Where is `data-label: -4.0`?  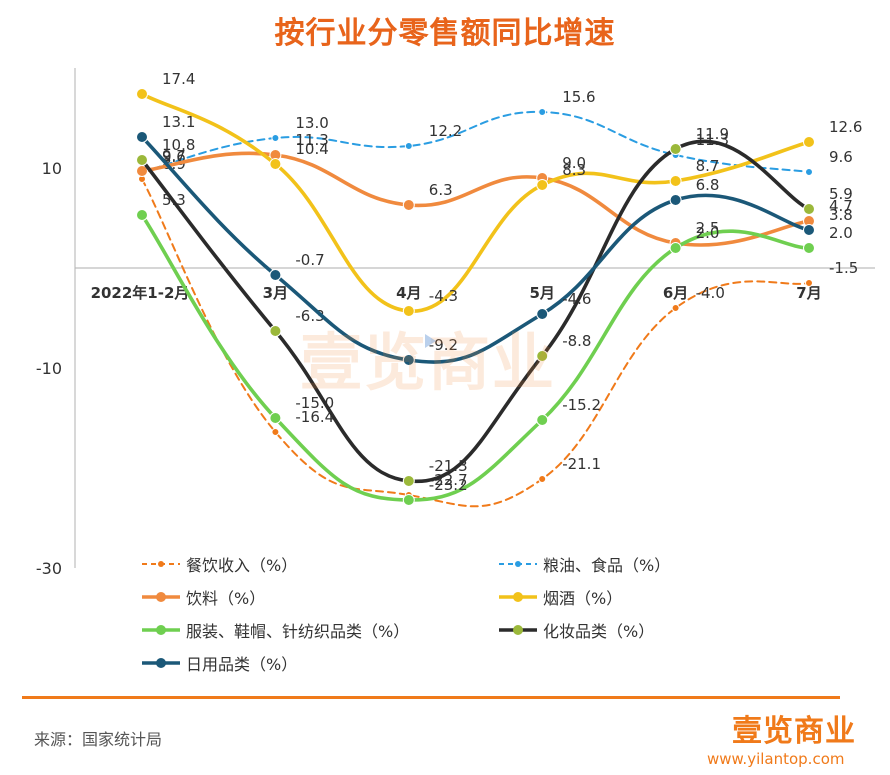
data-label: -4.0 is located at coordinates (710, 293).